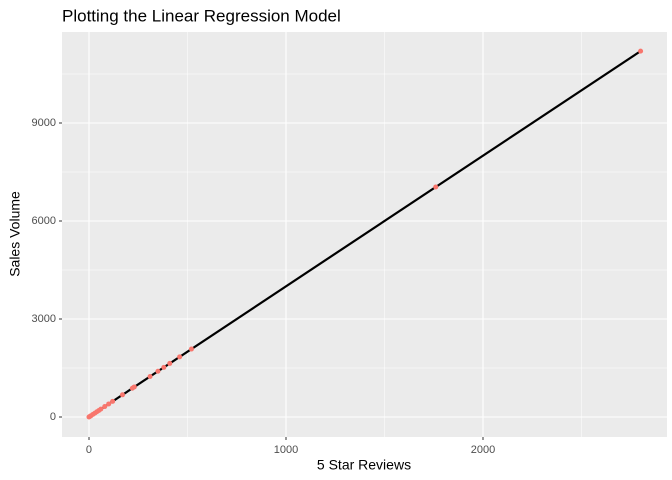 Image resolution: width=672 pixels, height=480 pixels. I want to click on x-axis-label: 5 Star Reviews, so click(364, 465).